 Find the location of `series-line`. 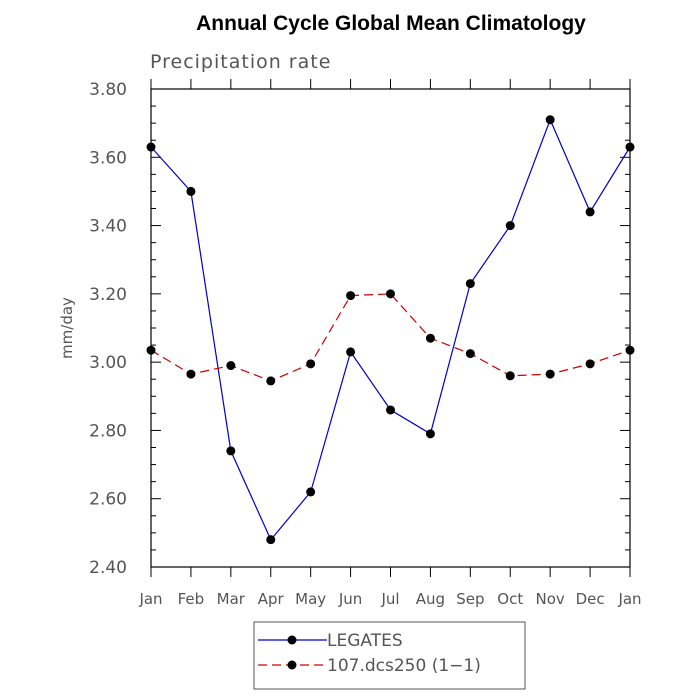

series-line is located at coordinates (390, 337).